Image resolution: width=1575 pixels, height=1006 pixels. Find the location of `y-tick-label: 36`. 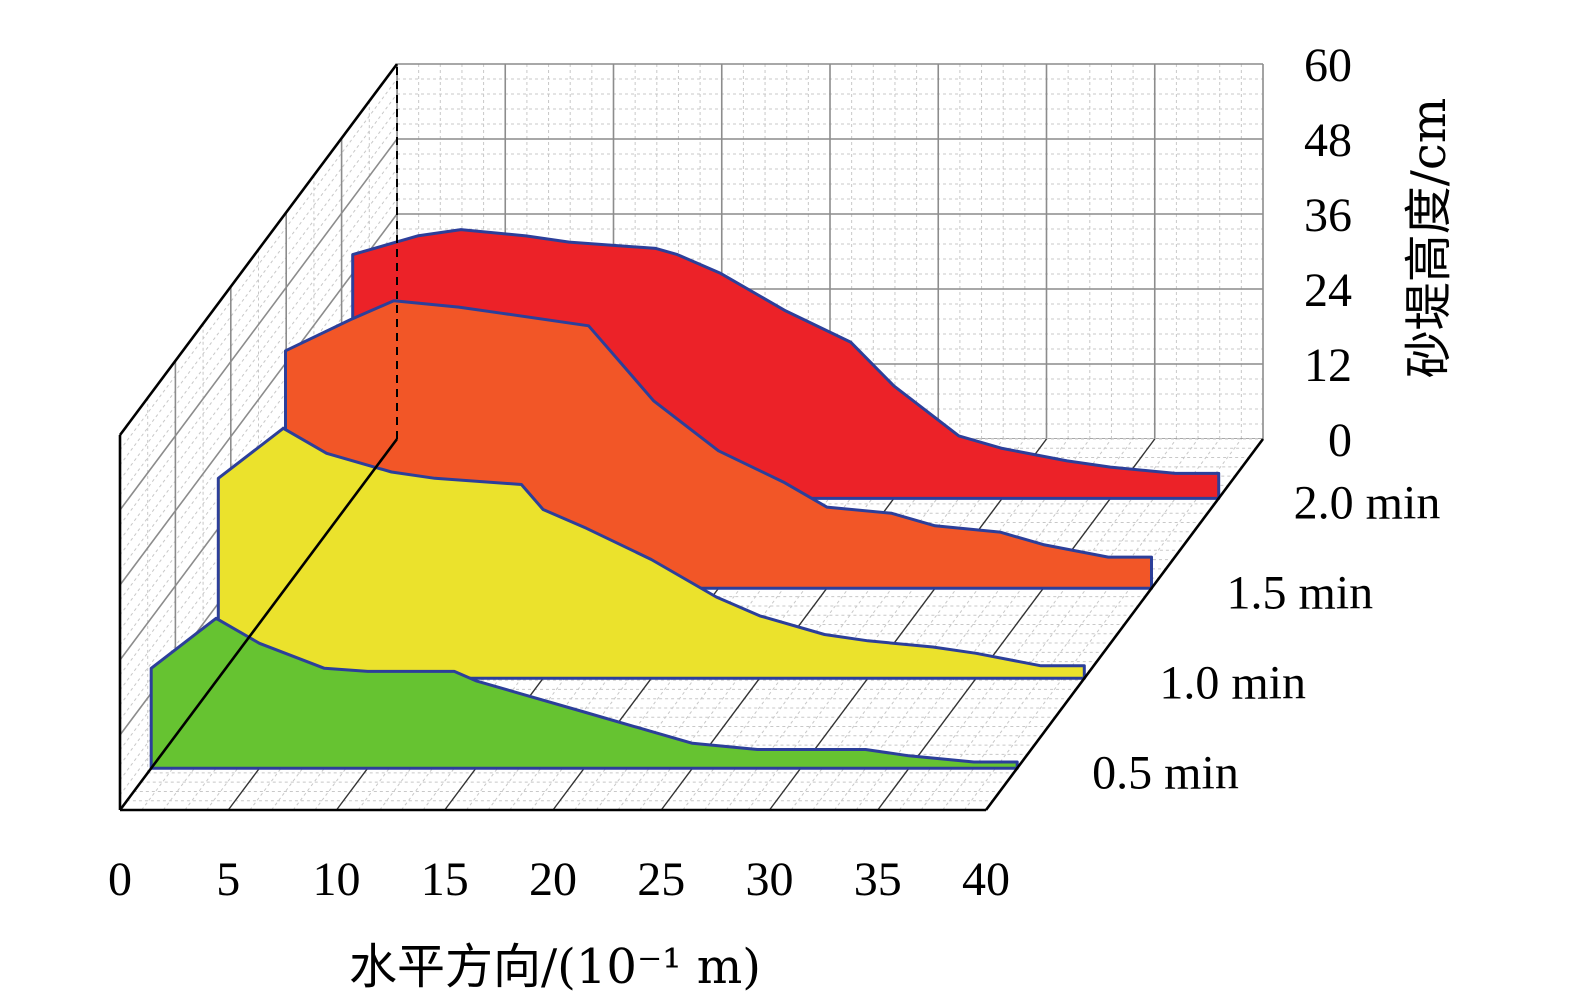

y-tick-label: 36 is located at coordinates (1328, 215).